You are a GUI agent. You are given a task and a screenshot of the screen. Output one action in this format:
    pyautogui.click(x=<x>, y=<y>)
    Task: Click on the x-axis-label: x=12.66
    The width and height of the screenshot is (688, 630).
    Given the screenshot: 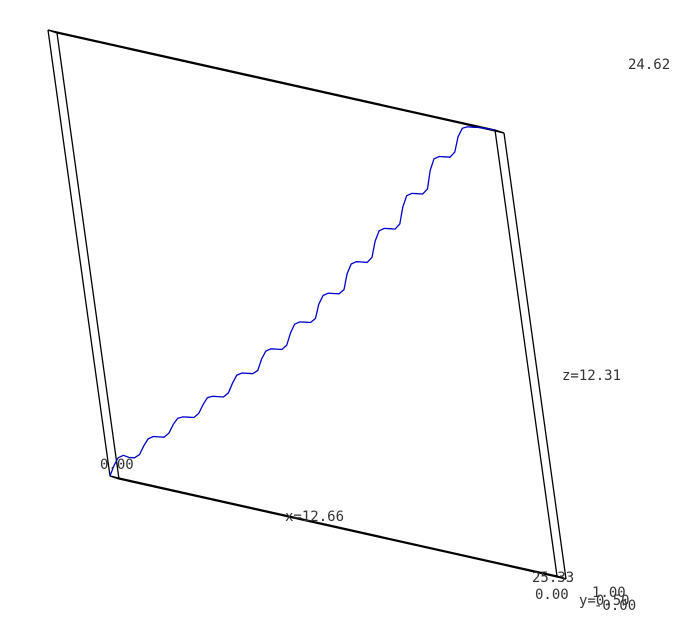 What is the action you would take?
    pyautogui.click(x=314, y=517)
    